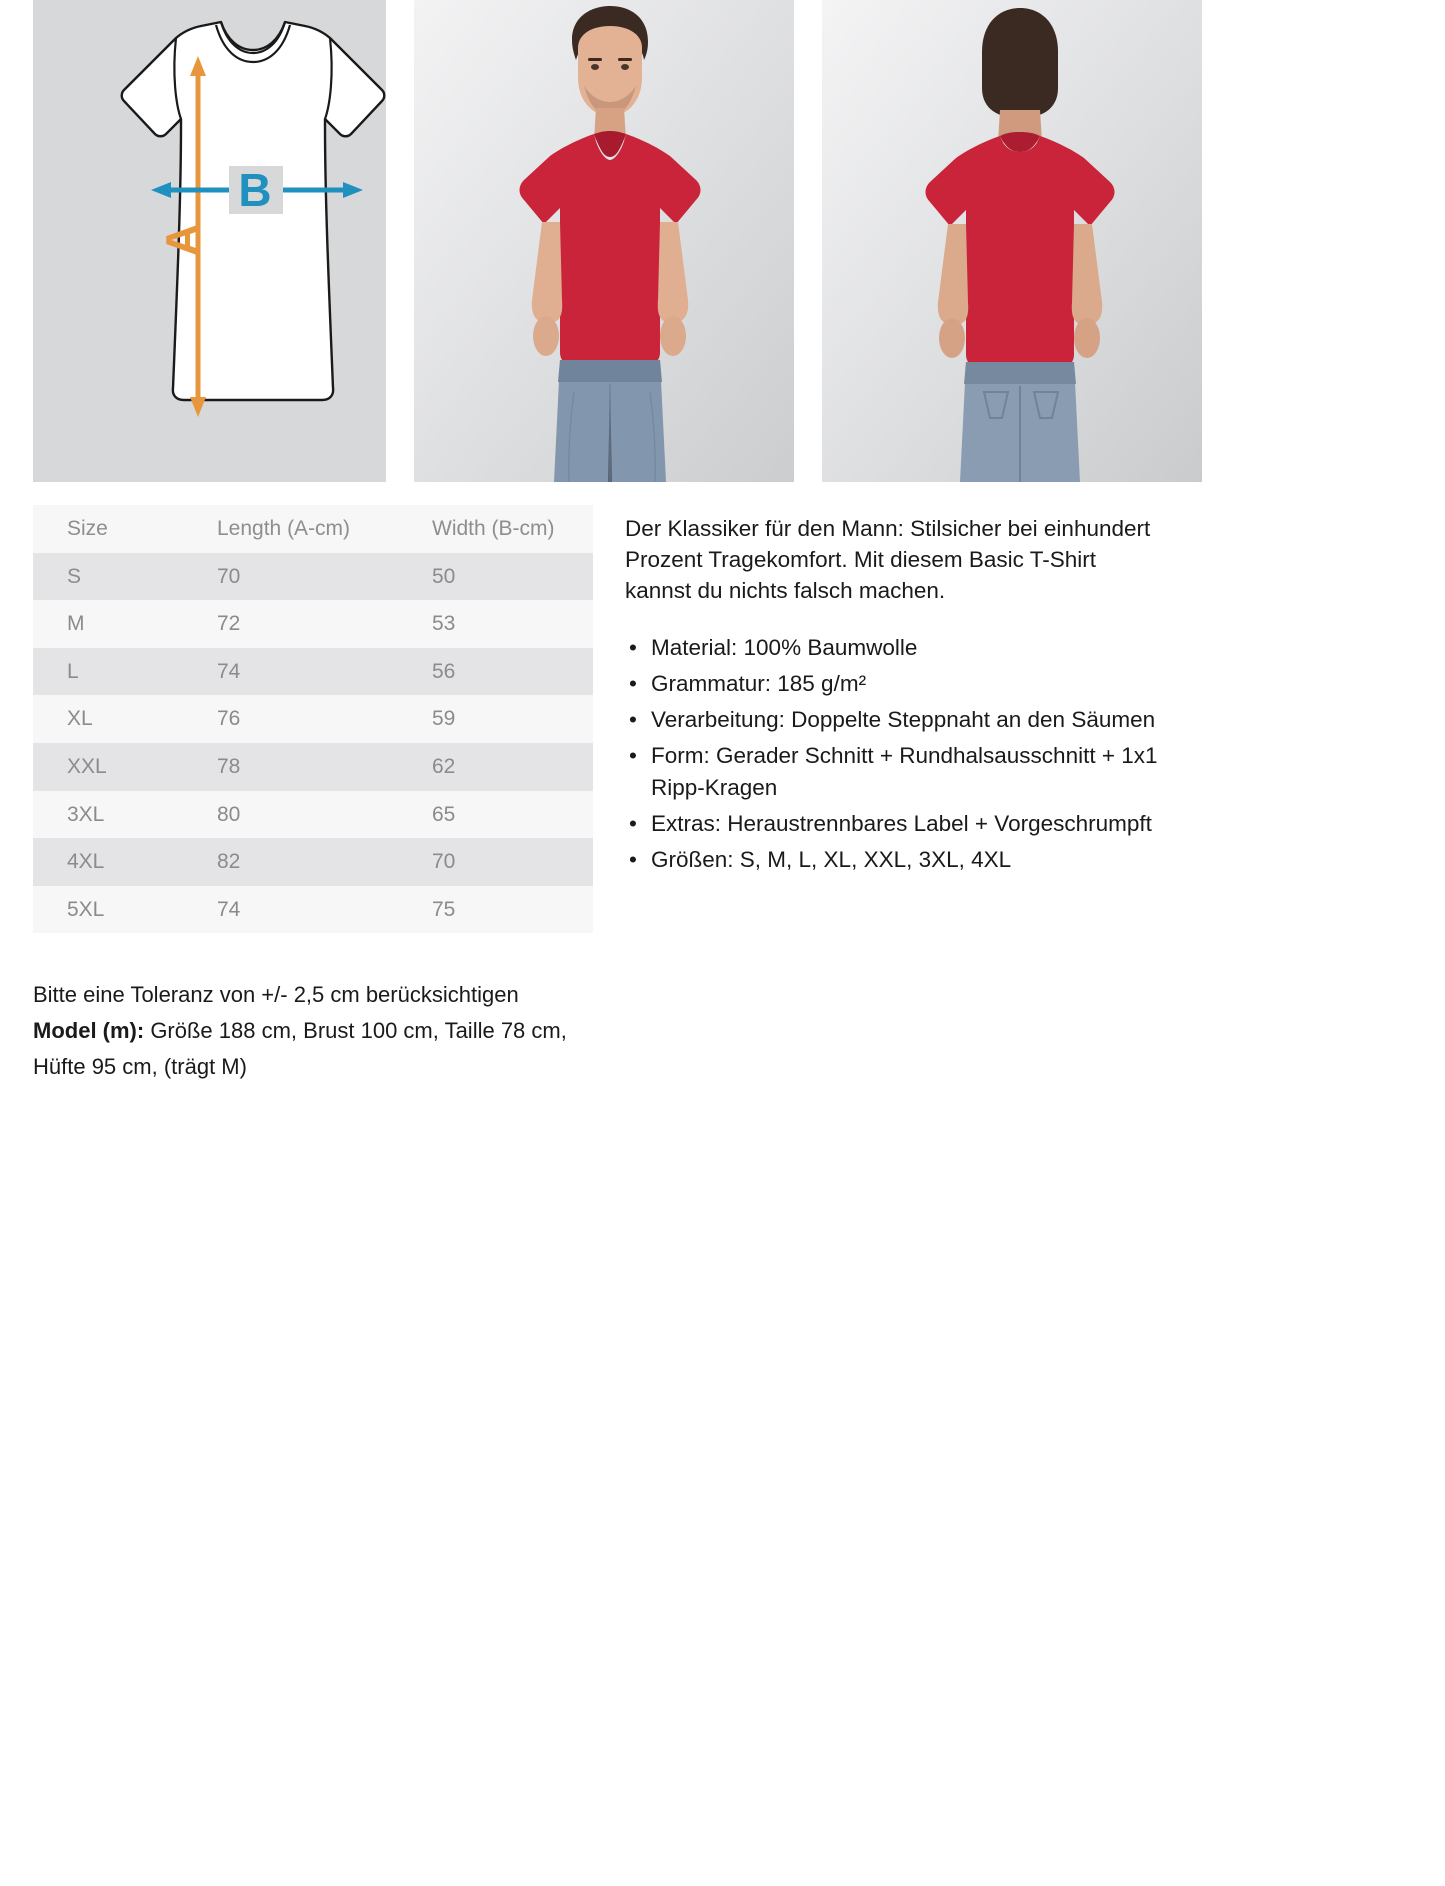 The width and height of the screenshot is (1445, 1886). Describe the element at coordinates (313, 862) in the screenshot. I see `table-row: 4XL 82 70` at that location.